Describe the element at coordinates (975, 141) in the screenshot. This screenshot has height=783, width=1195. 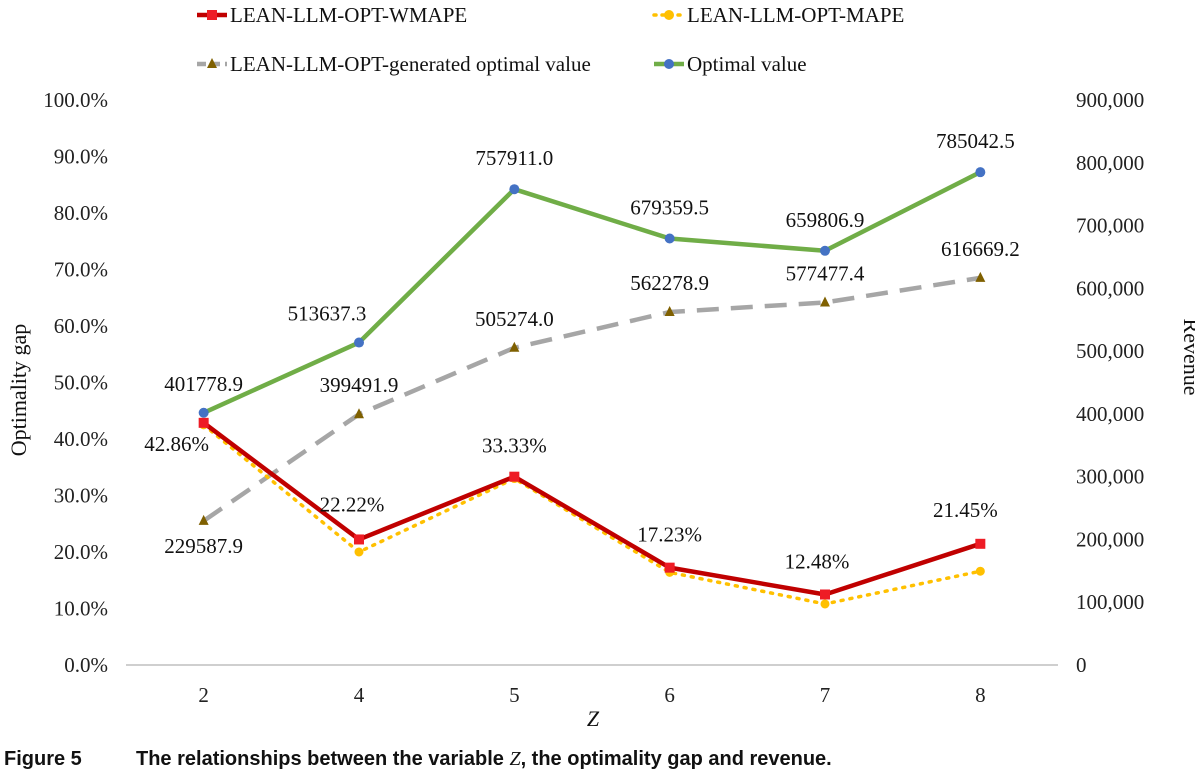
I see `data-label-optimal: 785042.5` at that location.